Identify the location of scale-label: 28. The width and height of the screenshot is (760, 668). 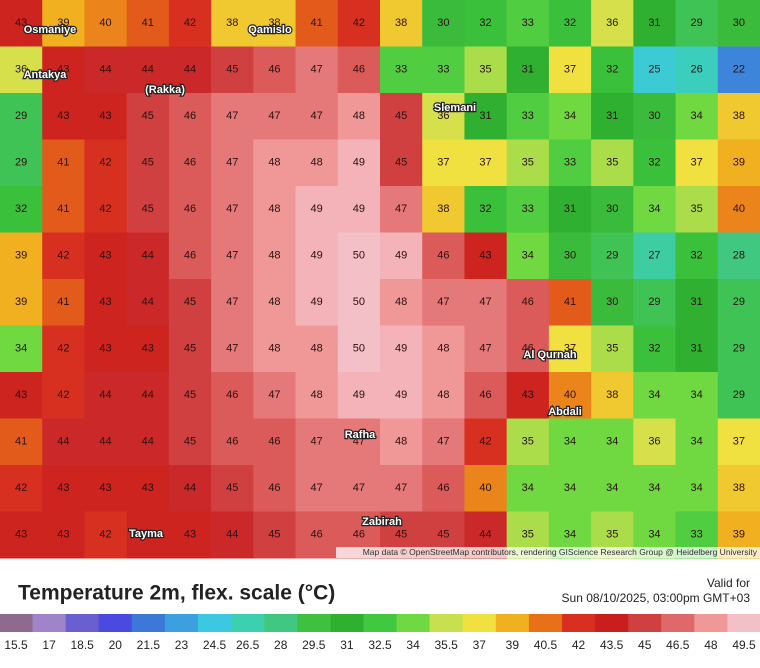
(281, 645).